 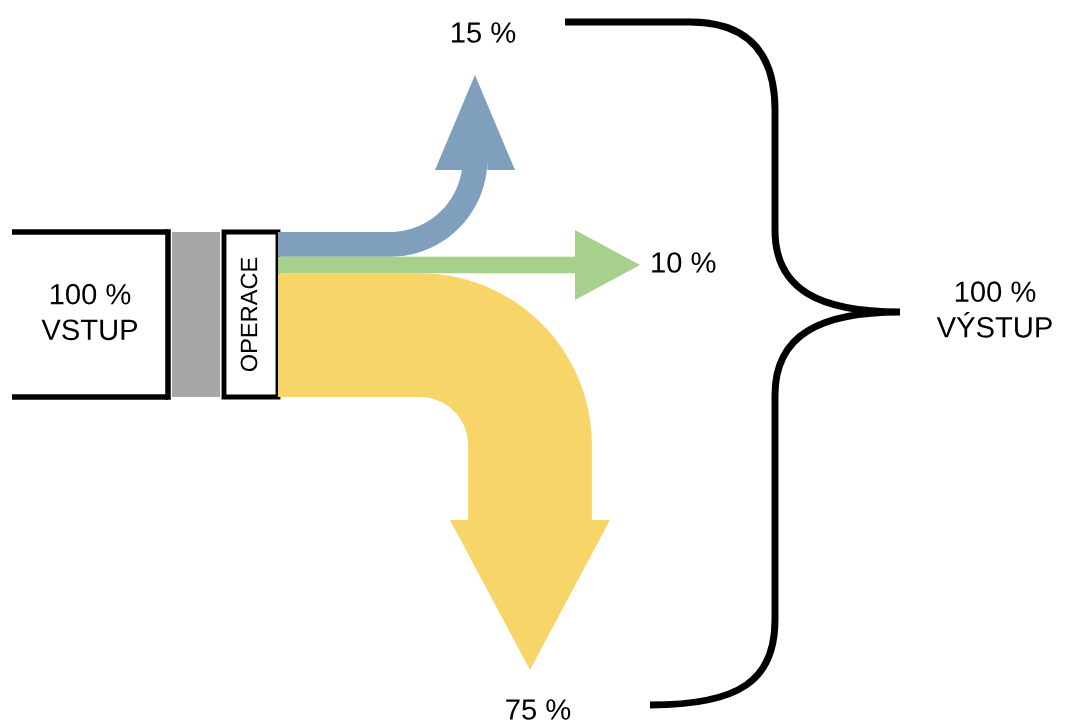 What do you see at coordinates (538, 709) in the screenshot?
I see `data-label: 75 %` at bounding box center [538, 709].